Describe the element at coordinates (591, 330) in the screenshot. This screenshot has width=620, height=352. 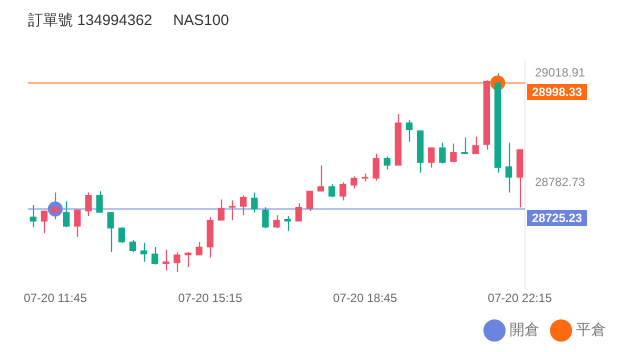
I see `legend-label: 平倉` at that location.